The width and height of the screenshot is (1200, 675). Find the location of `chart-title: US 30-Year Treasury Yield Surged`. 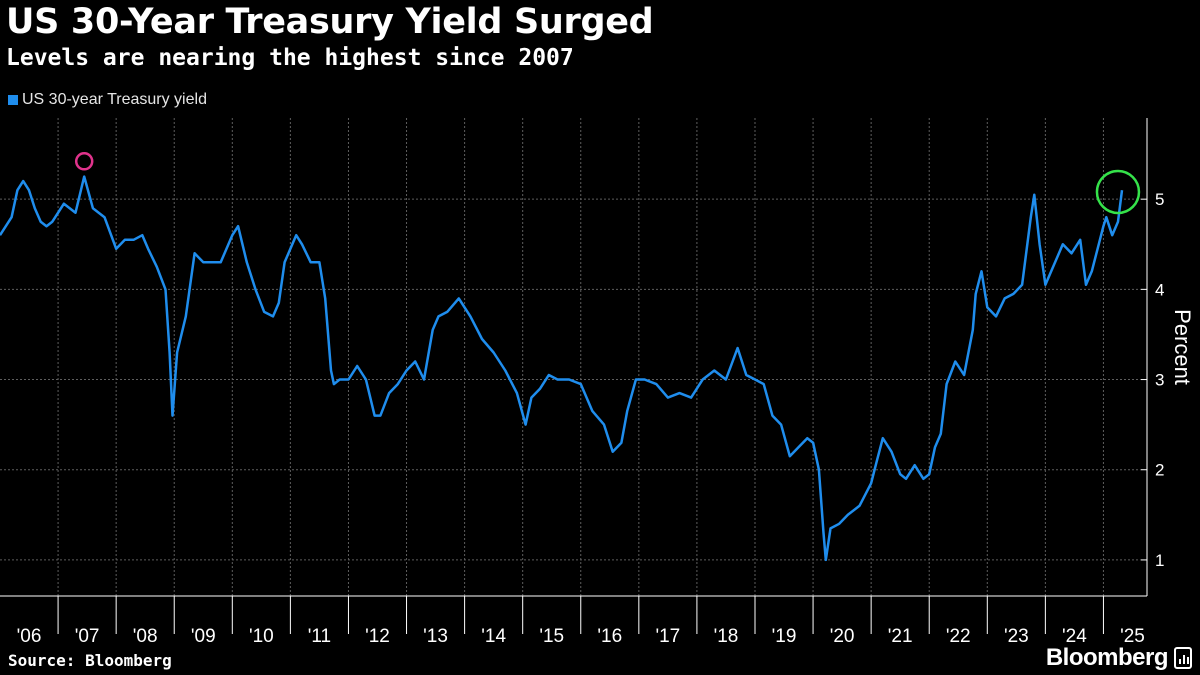

chart-title: US 30-Year Treasury Yield Surged is located at coordinates (330, 22).